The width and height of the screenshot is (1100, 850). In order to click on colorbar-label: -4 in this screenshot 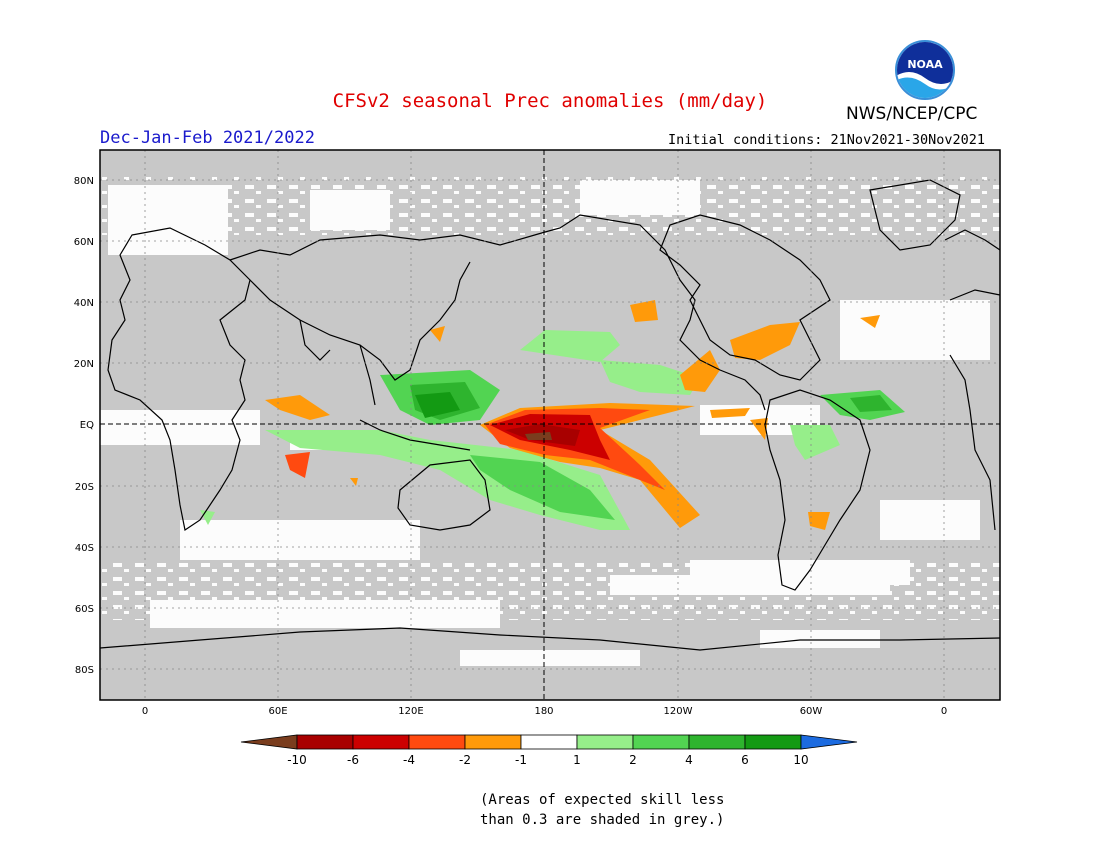, I will do `click(409, 760)`.